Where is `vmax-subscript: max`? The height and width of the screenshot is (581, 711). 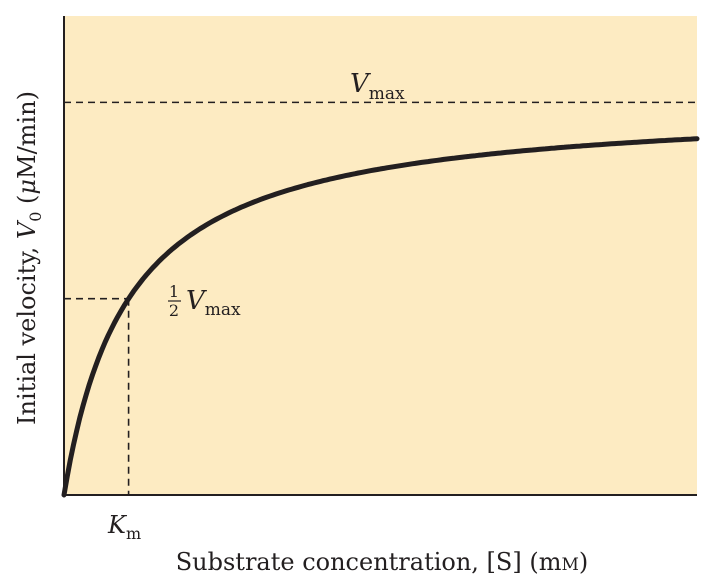 vmax-subscript: max is located at coordinates (387, 94).